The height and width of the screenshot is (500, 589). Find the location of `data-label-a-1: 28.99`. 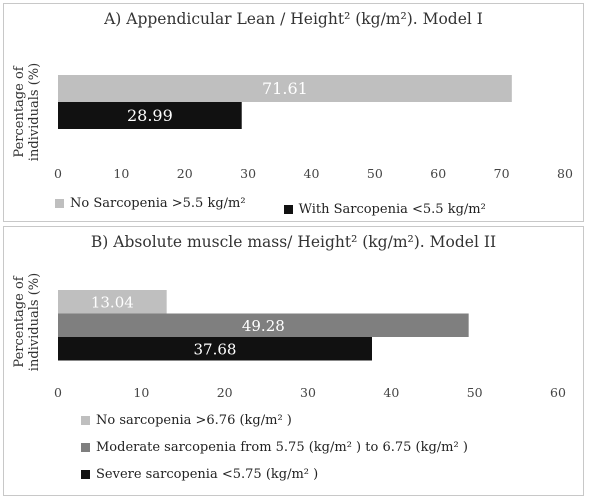

data-label-a-1: 28.99 is located at coordinates (150, 115).